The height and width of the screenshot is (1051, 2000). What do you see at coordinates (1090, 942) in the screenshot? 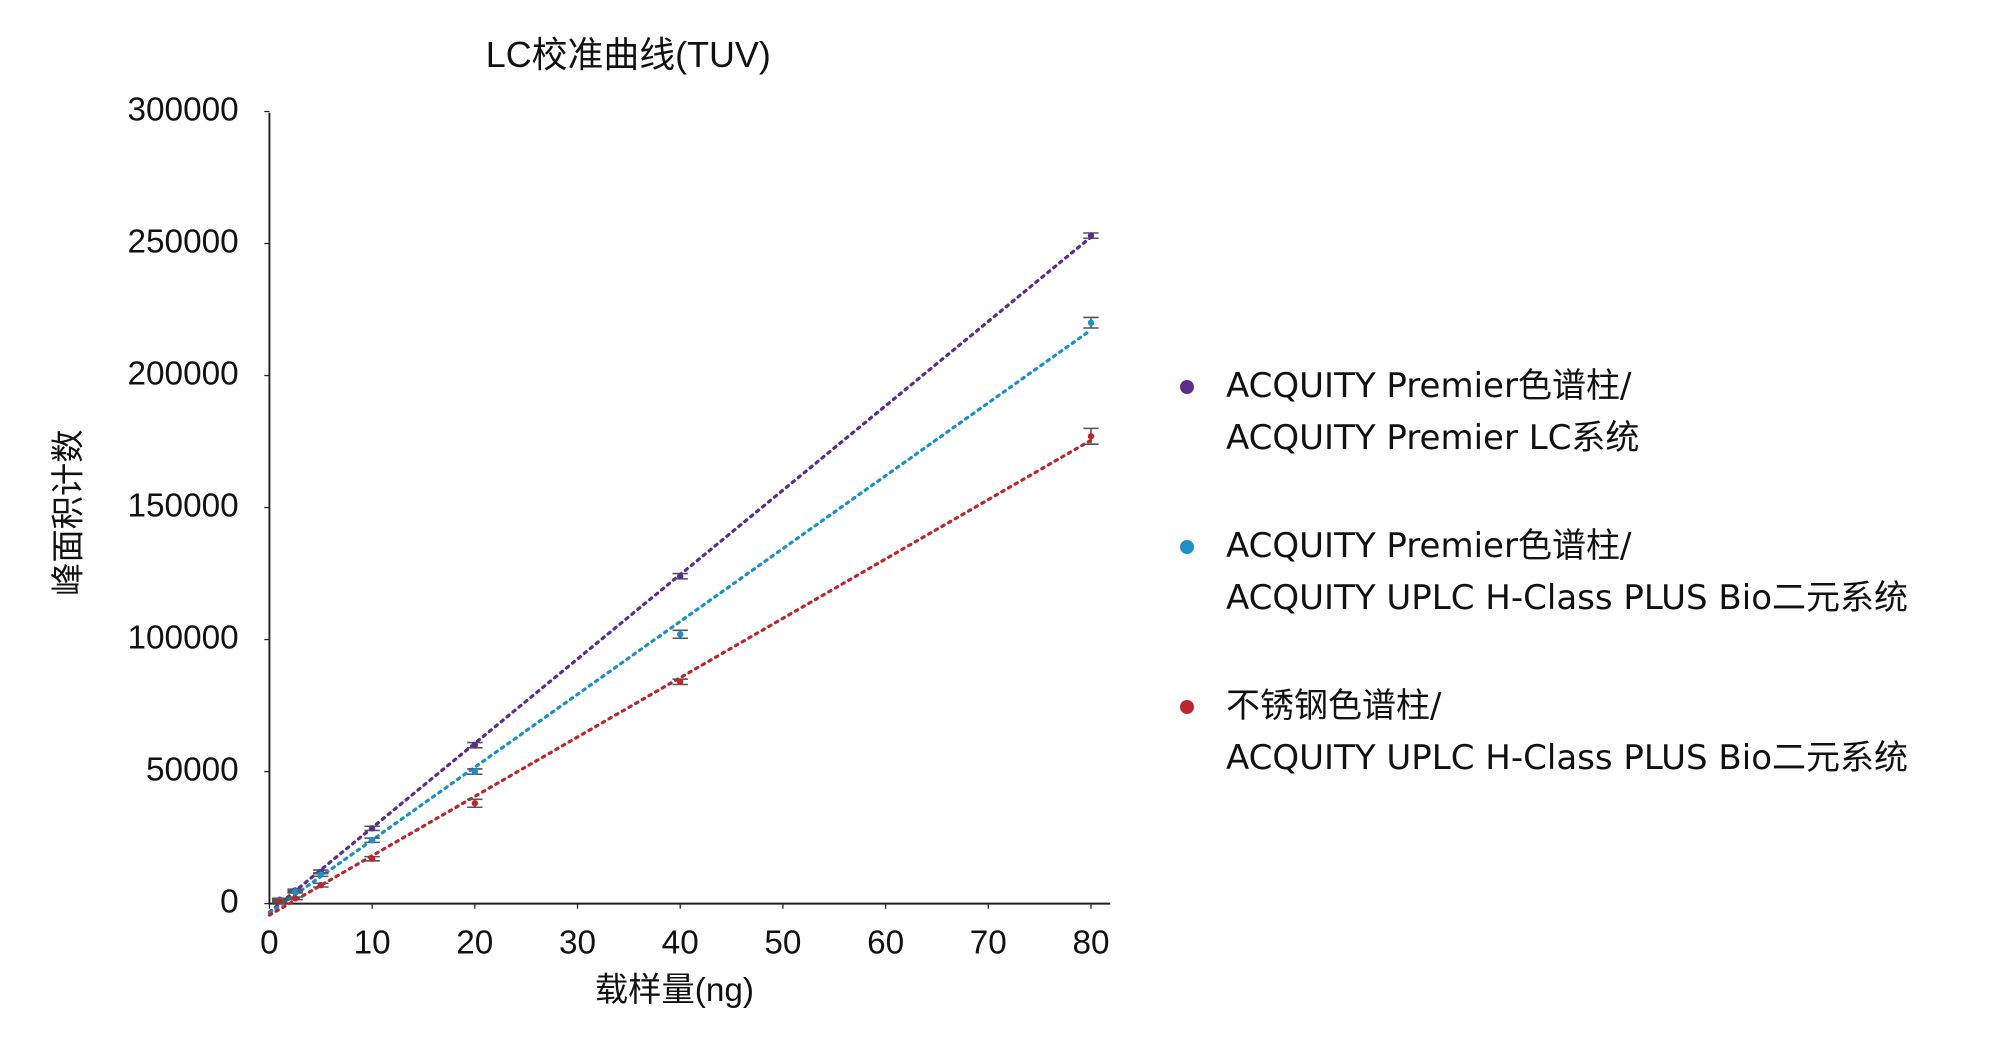
I see `x-tick-label: 80` at bounding box center [1090, 942].